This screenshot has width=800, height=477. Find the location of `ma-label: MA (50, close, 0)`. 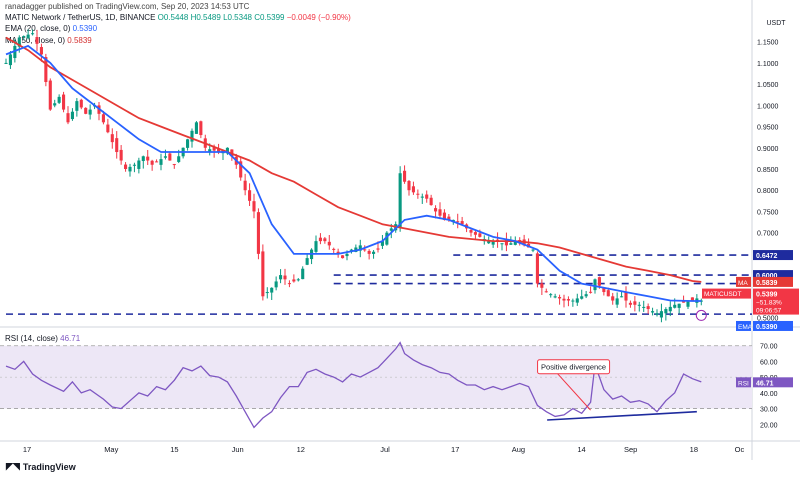

ma-label: MA (50, close, 0) is located at coordinates (35, 40).